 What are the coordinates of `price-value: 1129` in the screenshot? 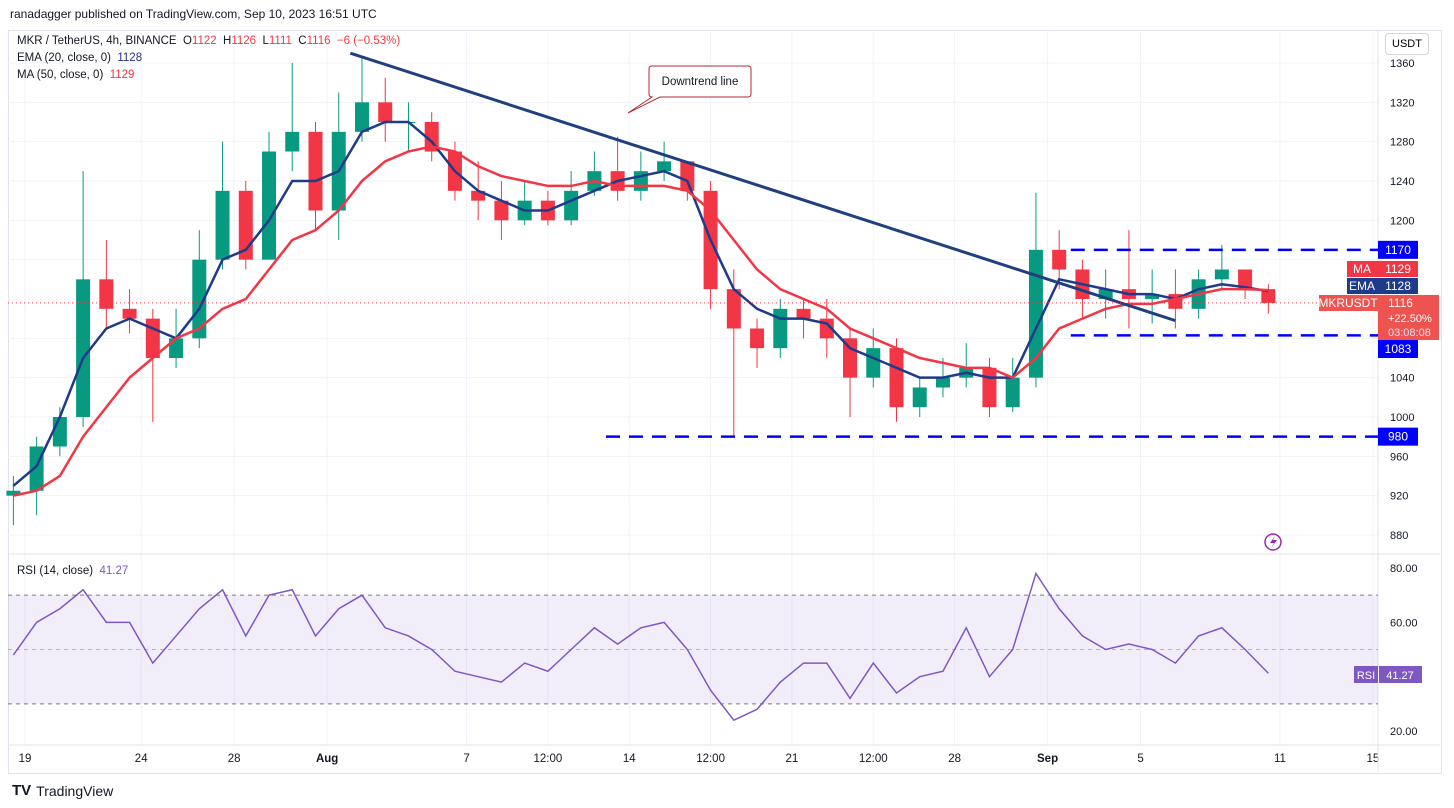 It's located at (1398, 269).